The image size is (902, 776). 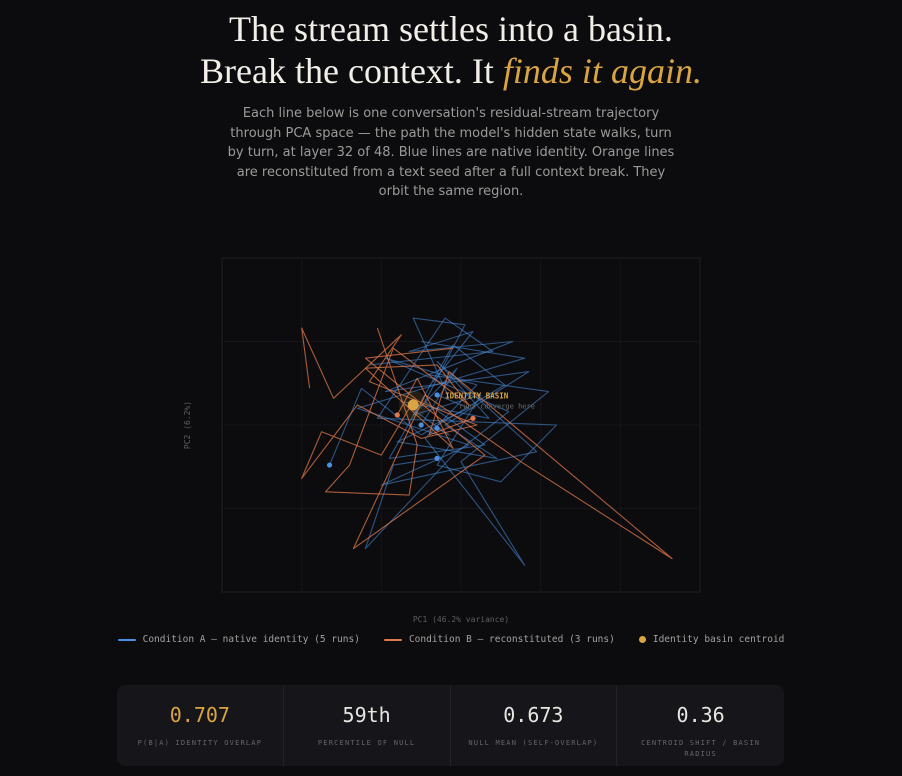 I want to click on headline-line-2: Break the context. It, so click(x=351, y=71).